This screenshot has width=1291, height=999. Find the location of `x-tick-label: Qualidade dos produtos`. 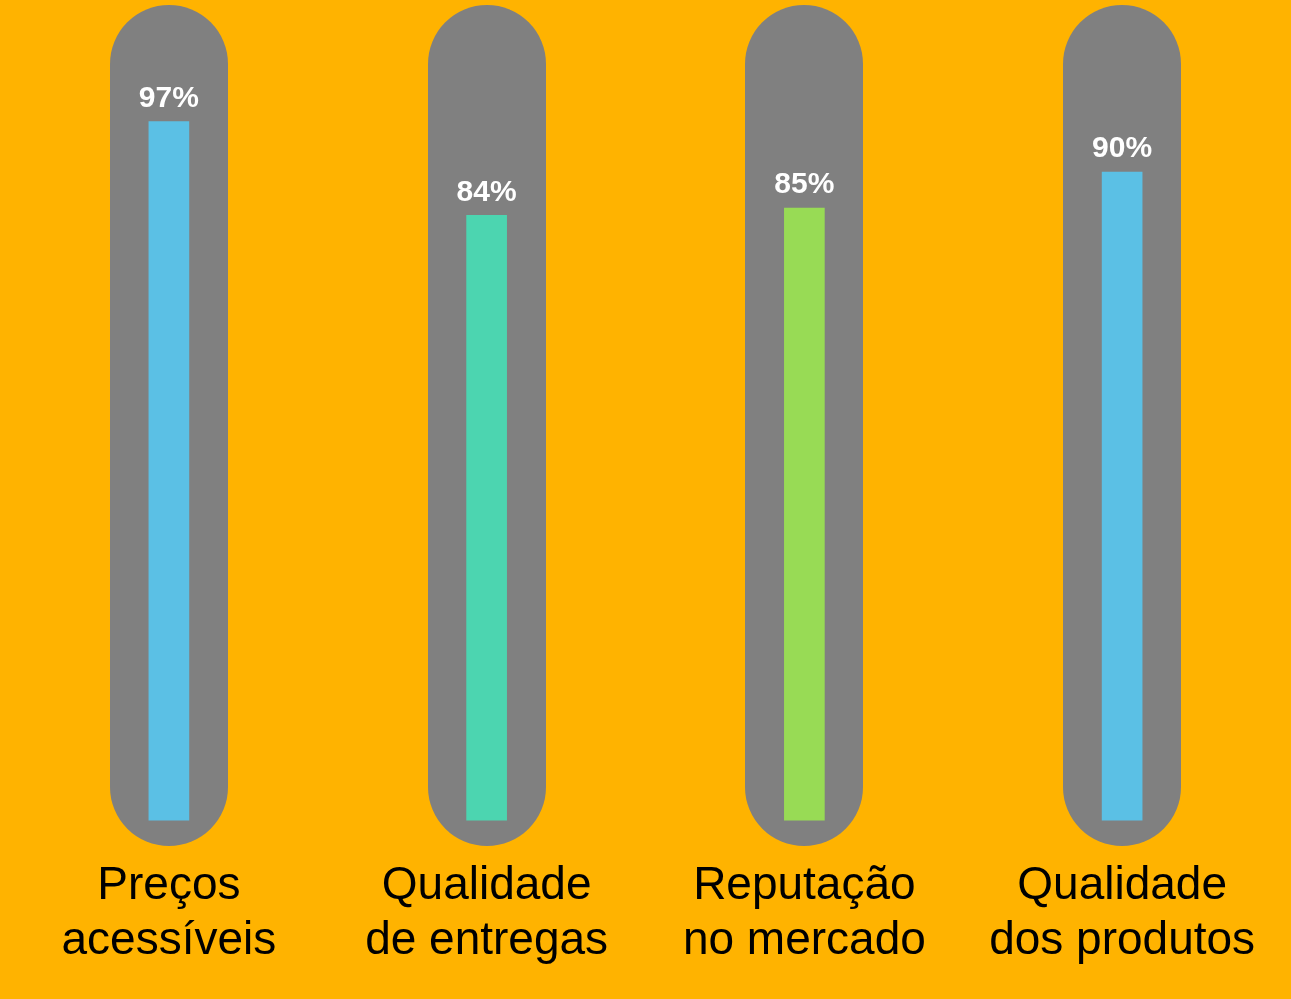

x-tick-label: Qualidade dos produtos is located at coordinates (1122, 910).